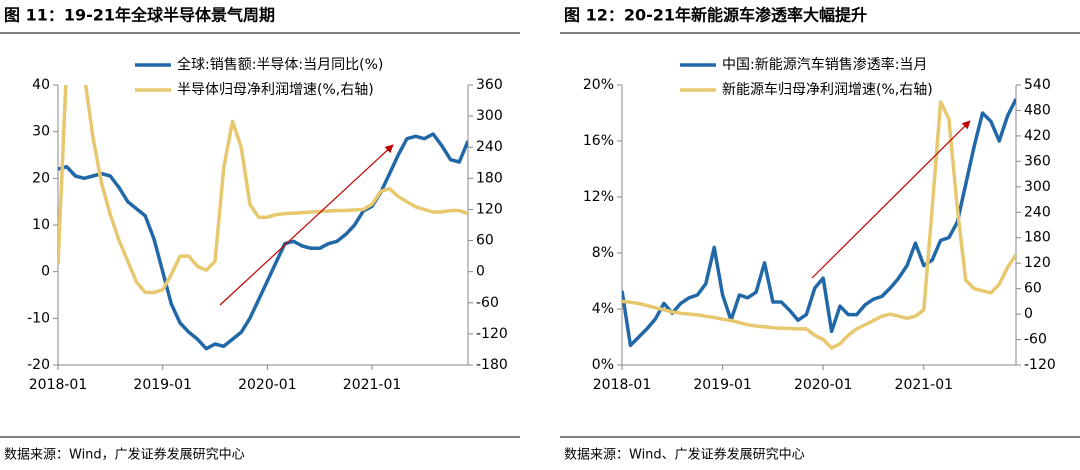  I want to click on chart-title: 图 11：19-21年全球半导体景气周期, so click(139, 15).